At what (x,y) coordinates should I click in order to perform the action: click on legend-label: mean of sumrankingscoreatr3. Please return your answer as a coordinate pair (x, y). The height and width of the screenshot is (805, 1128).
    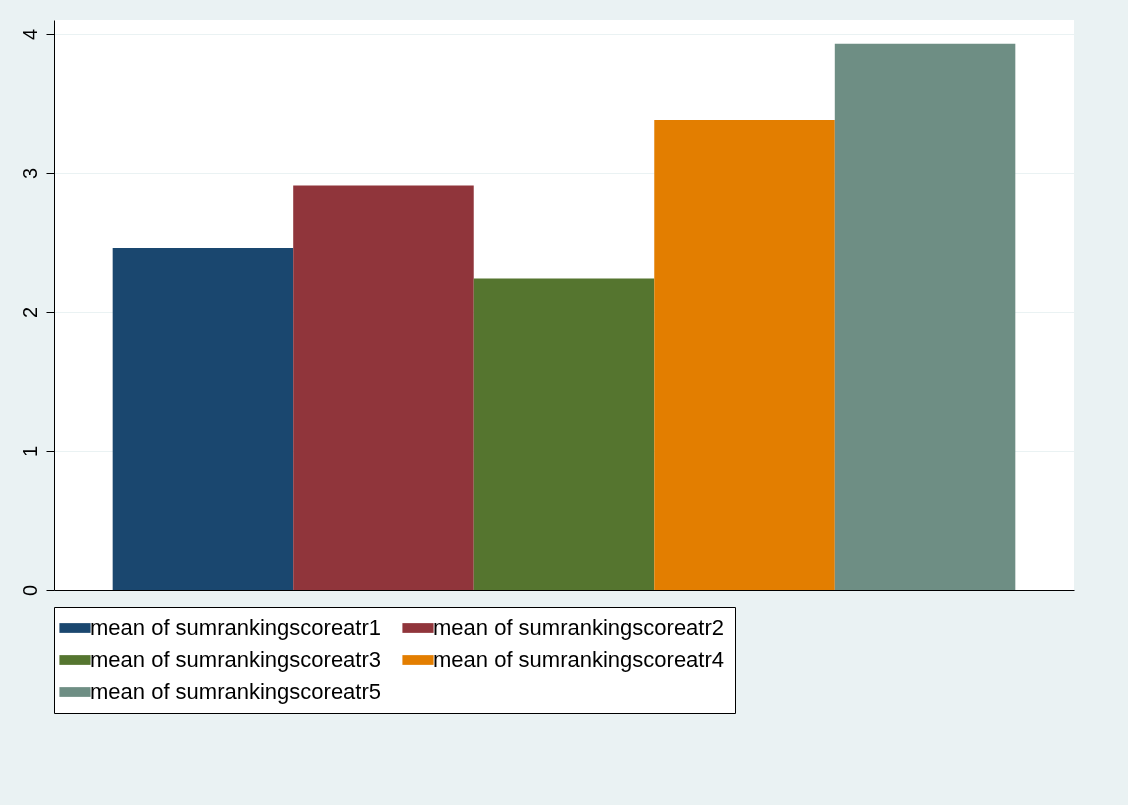
    Looking at the image, I should click on (236, 659).